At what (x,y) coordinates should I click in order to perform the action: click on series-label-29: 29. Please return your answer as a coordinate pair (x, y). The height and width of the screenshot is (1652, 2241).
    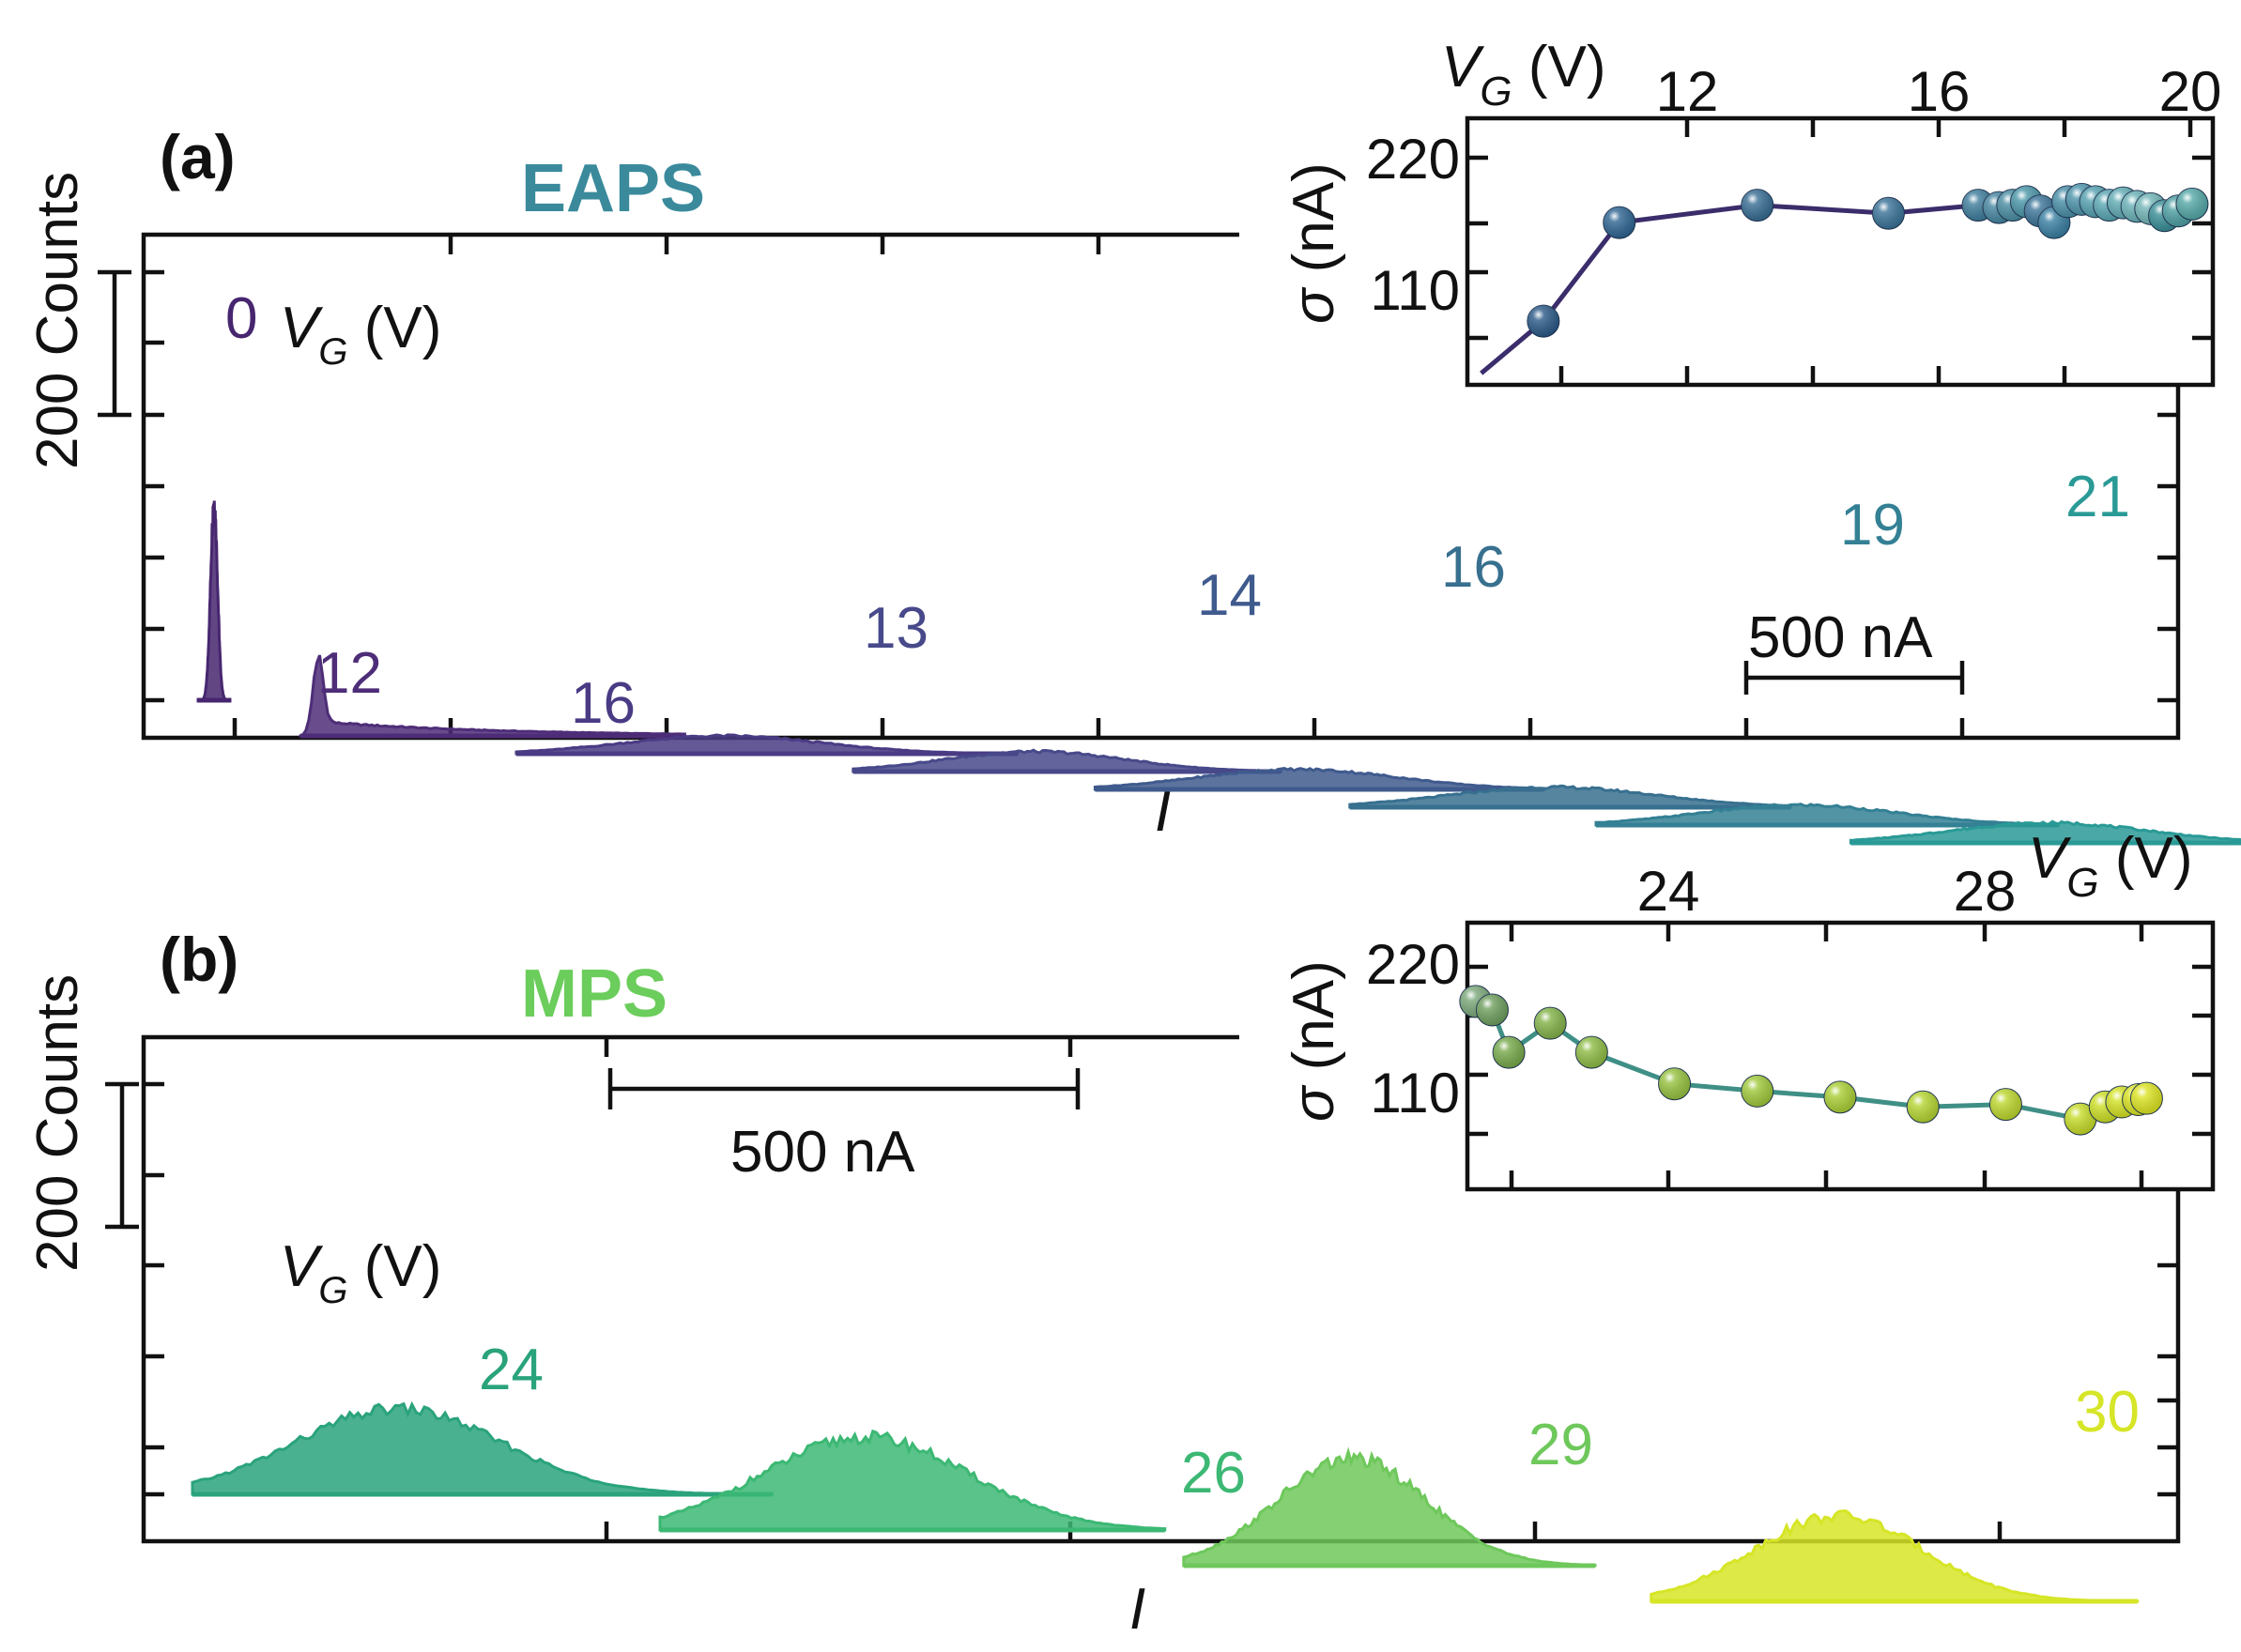
    Looking at the image, I should click on (1561, 1445).